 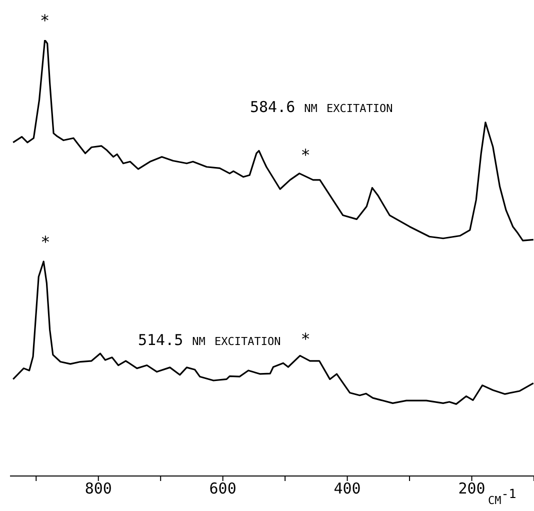 I want to click on x-tick-label: 200, so click(x=472, y=489).